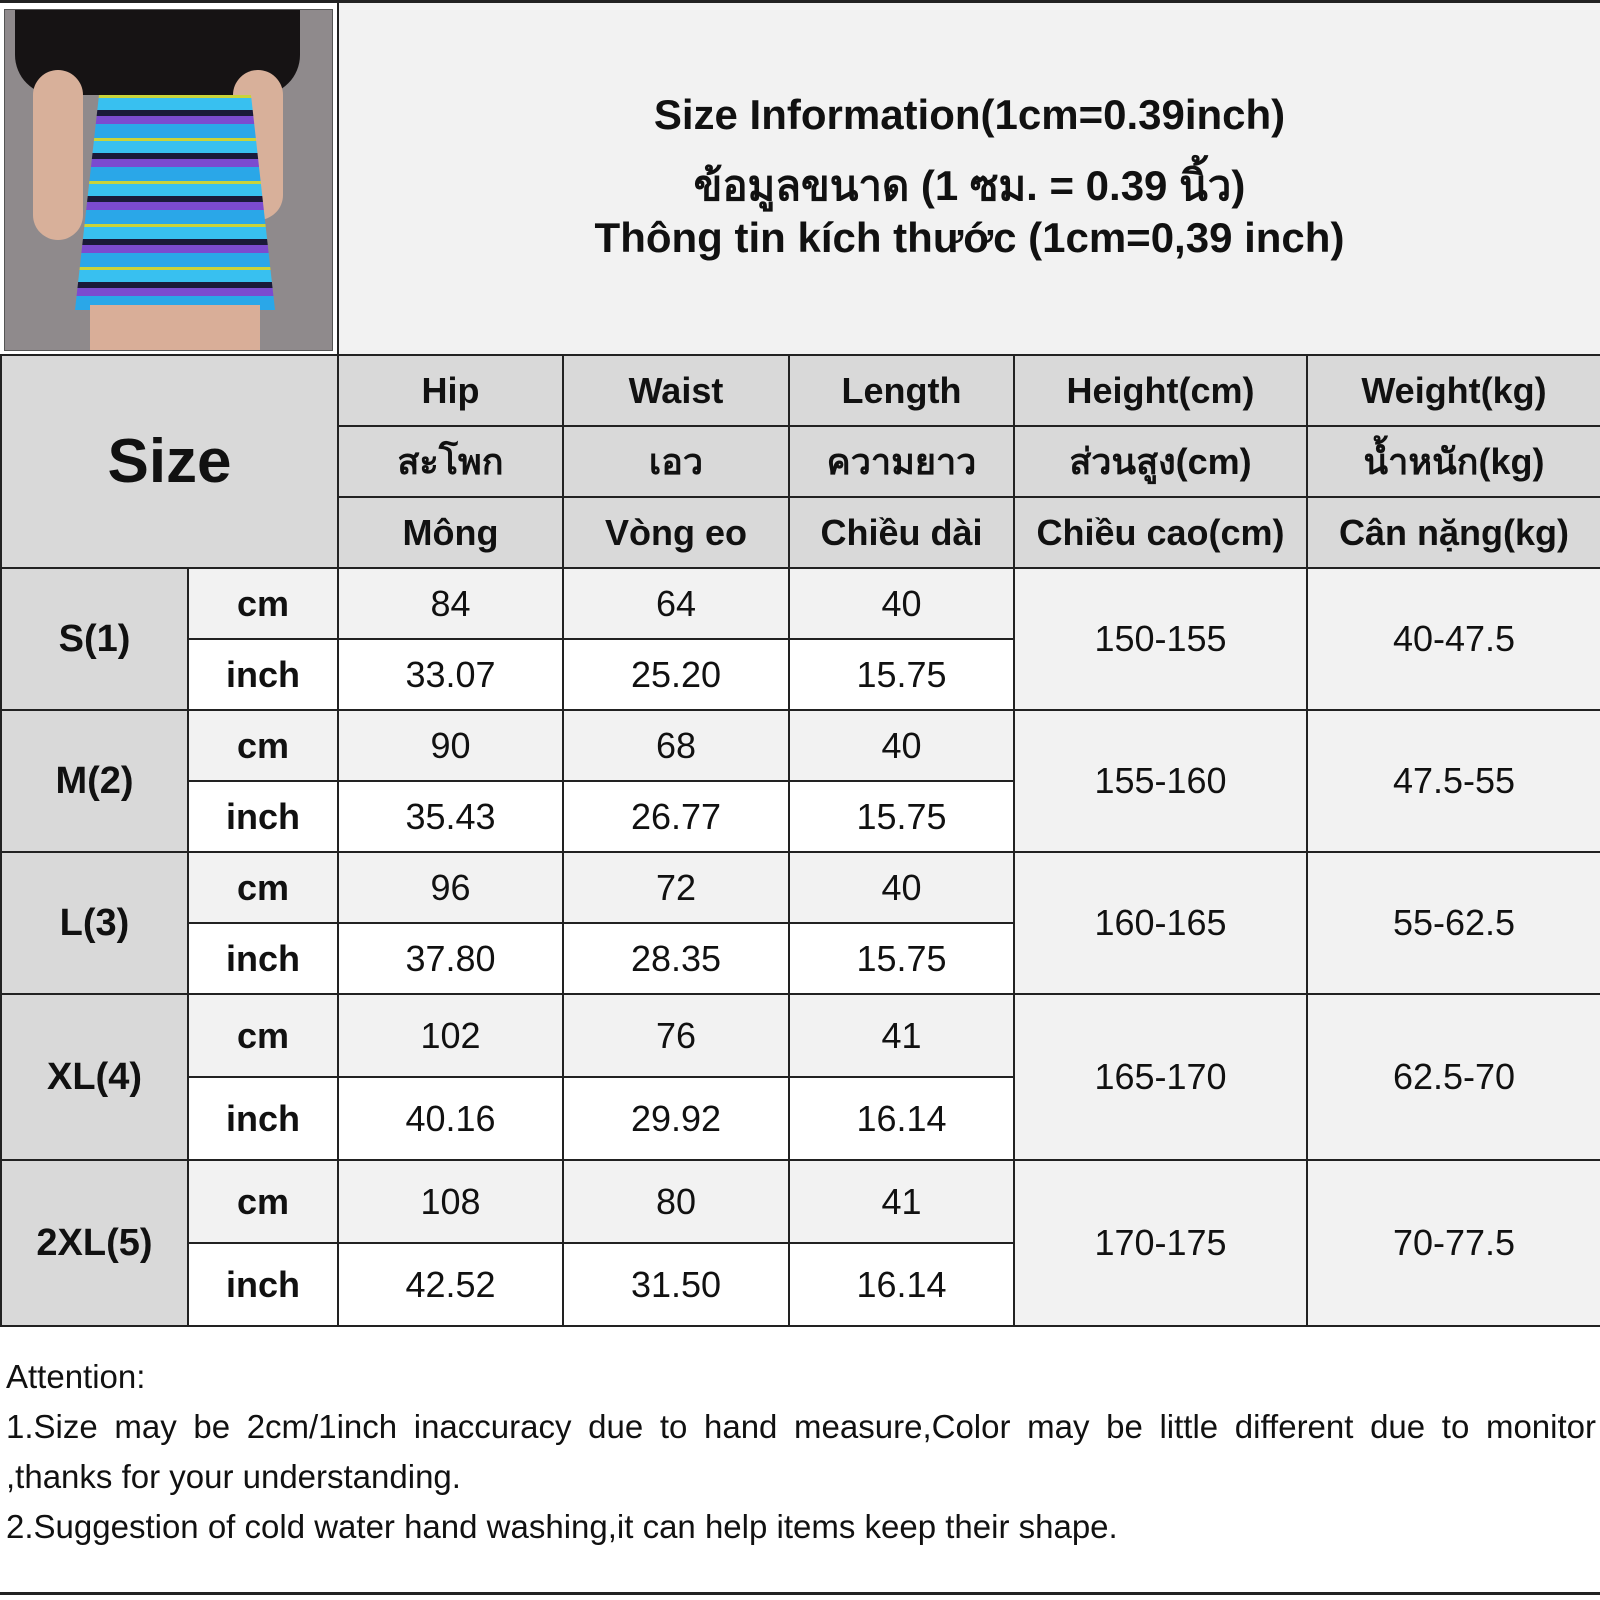 This screenshot has width=1600, height=1600. I want to click on notes-heading: Attention:, so click(76, 1376).